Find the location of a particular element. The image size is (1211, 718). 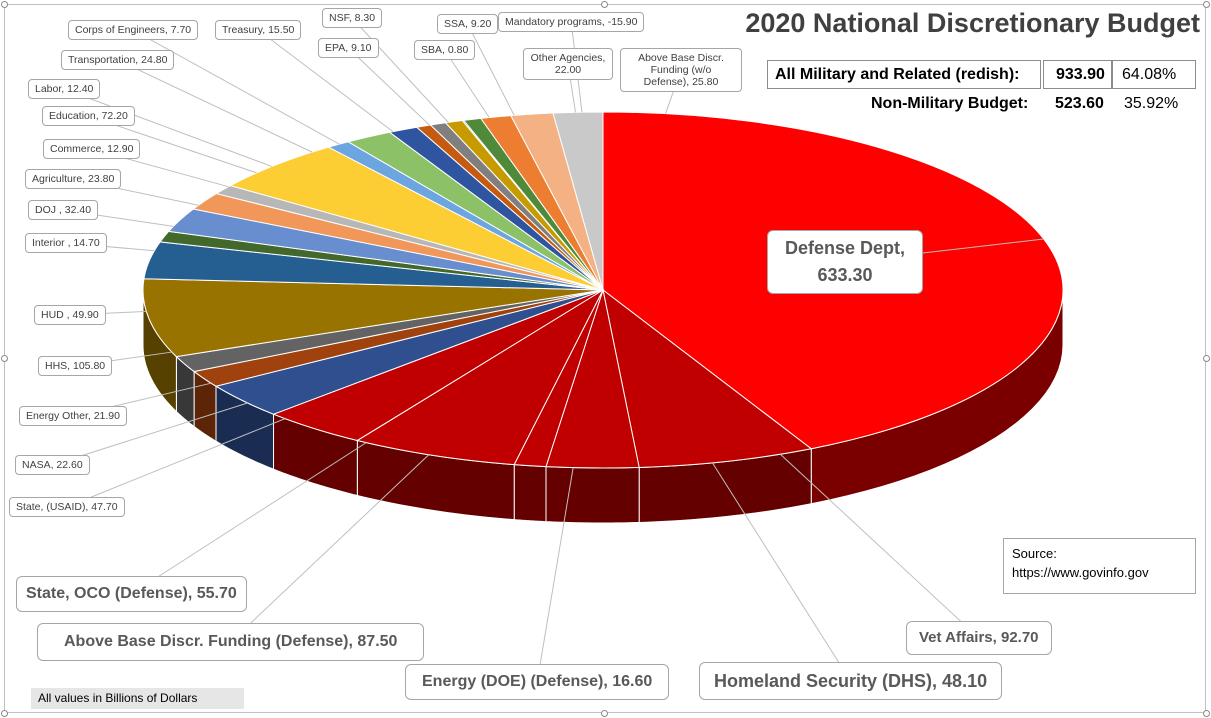

footnote-units: All values in Billions of Dollars is located at coordinates (137, 698).